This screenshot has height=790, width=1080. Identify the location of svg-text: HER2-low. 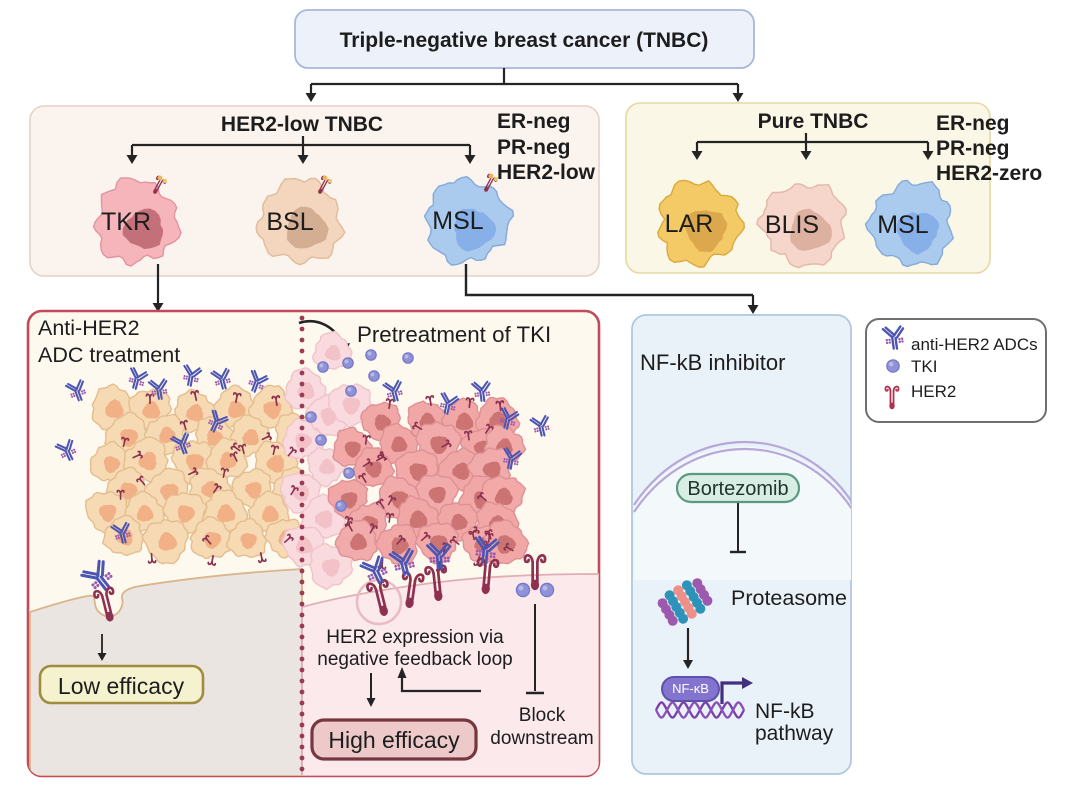
(546, 172).